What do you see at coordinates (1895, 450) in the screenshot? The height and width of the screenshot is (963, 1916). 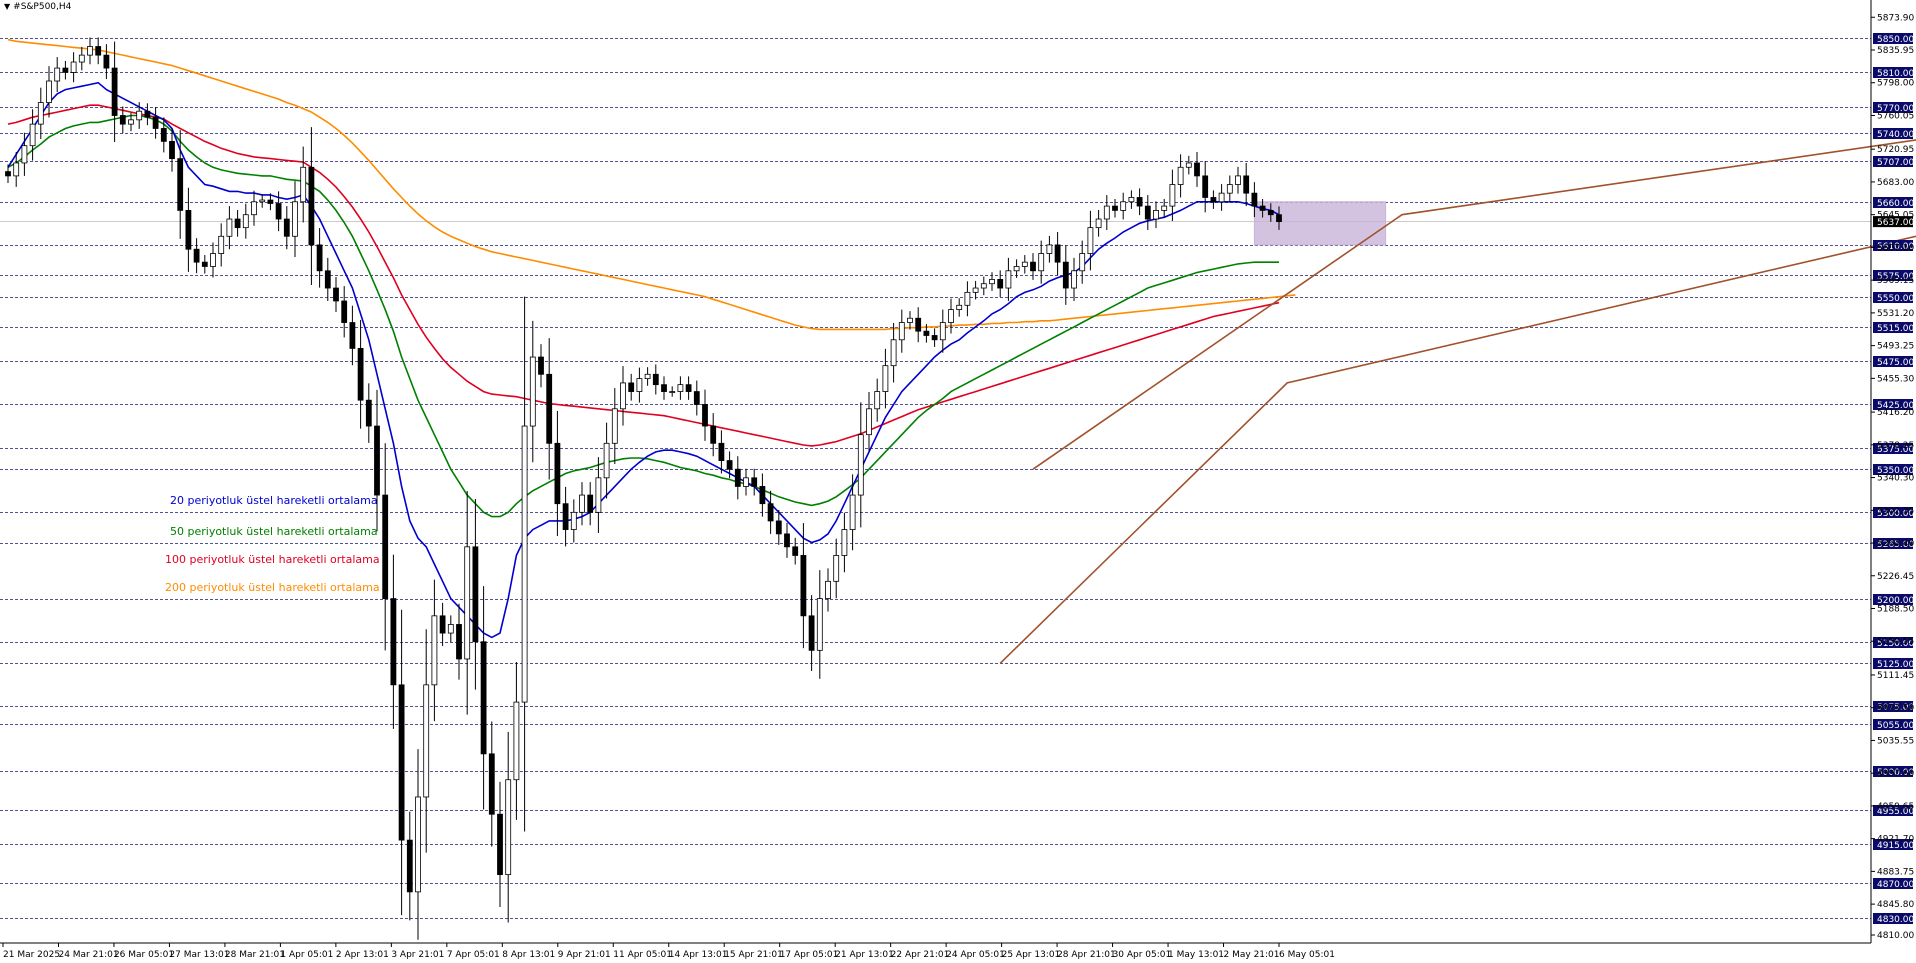 I see `level-label: 5375.00` at bounding box center [1895, 450].